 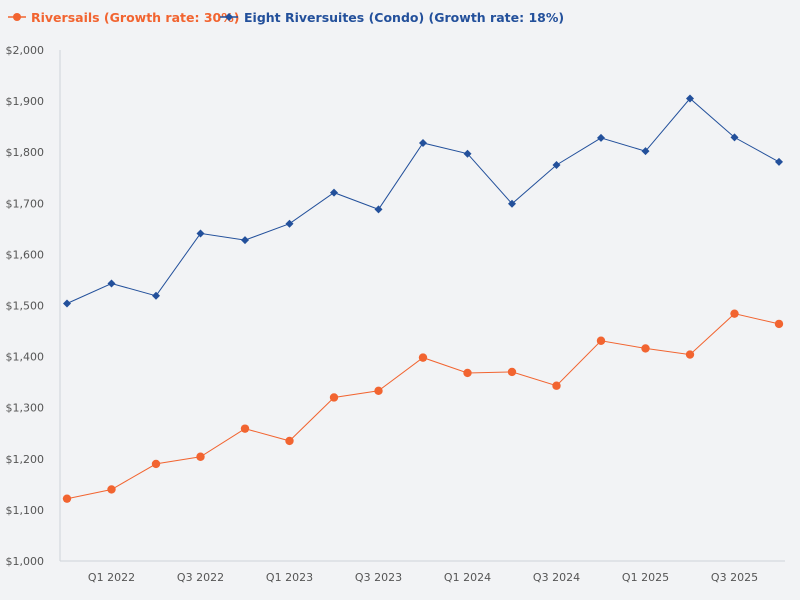 What do you see at coordinates (645, 577) in the screenshot?
I see `x-tick-label: Q1 2025` at bounding box center [645, 577].